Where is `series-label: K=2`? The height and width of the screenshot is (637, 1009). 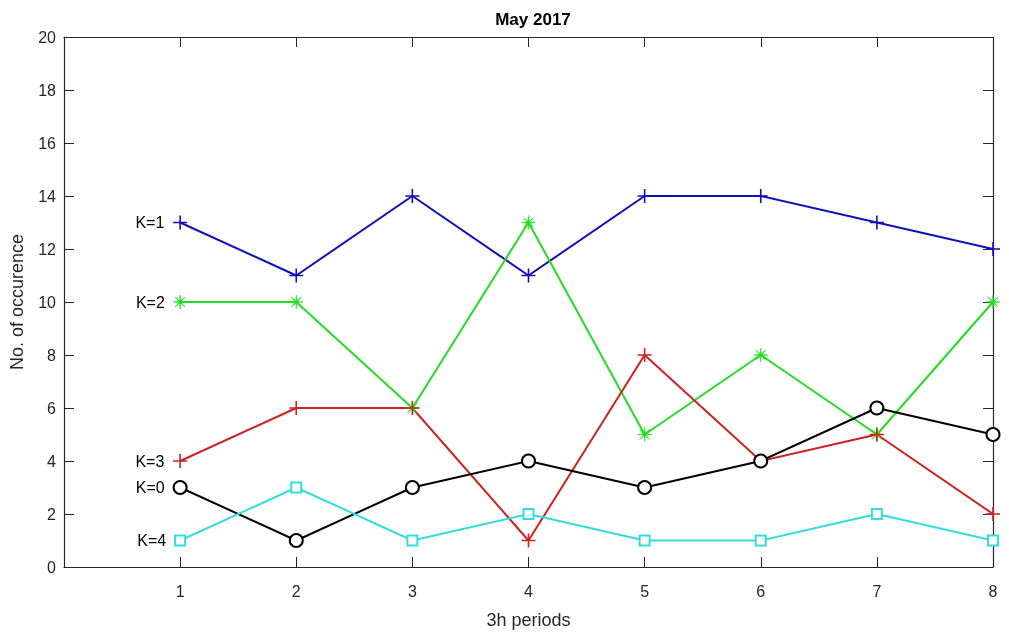 series-label: K=2 is located at coordinates (150, 302).